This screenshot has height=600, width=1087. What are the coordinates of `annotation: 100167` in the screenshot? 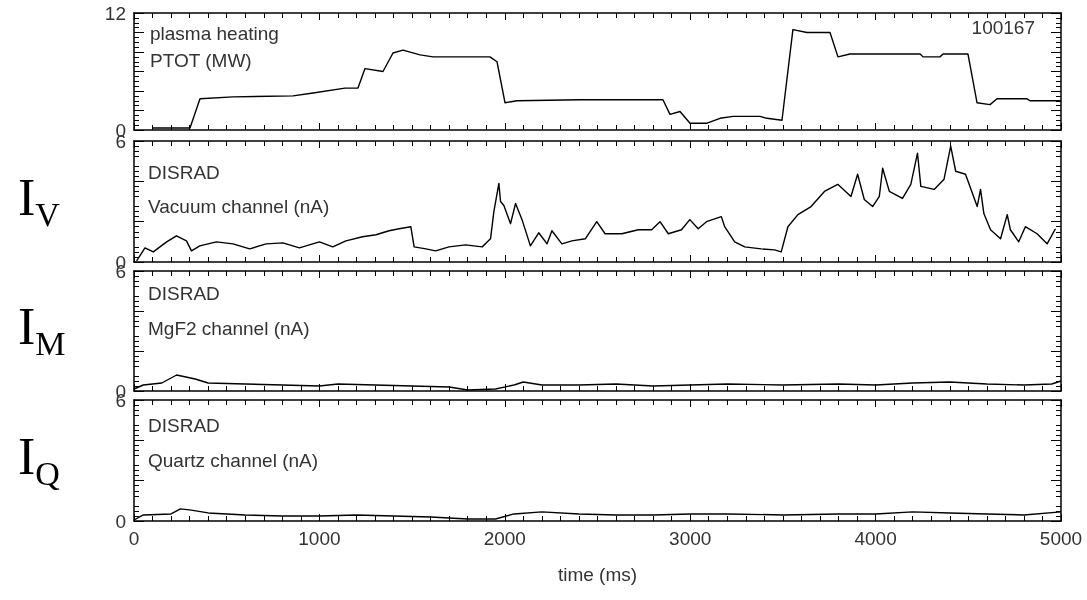 It's located at (1003, 27).